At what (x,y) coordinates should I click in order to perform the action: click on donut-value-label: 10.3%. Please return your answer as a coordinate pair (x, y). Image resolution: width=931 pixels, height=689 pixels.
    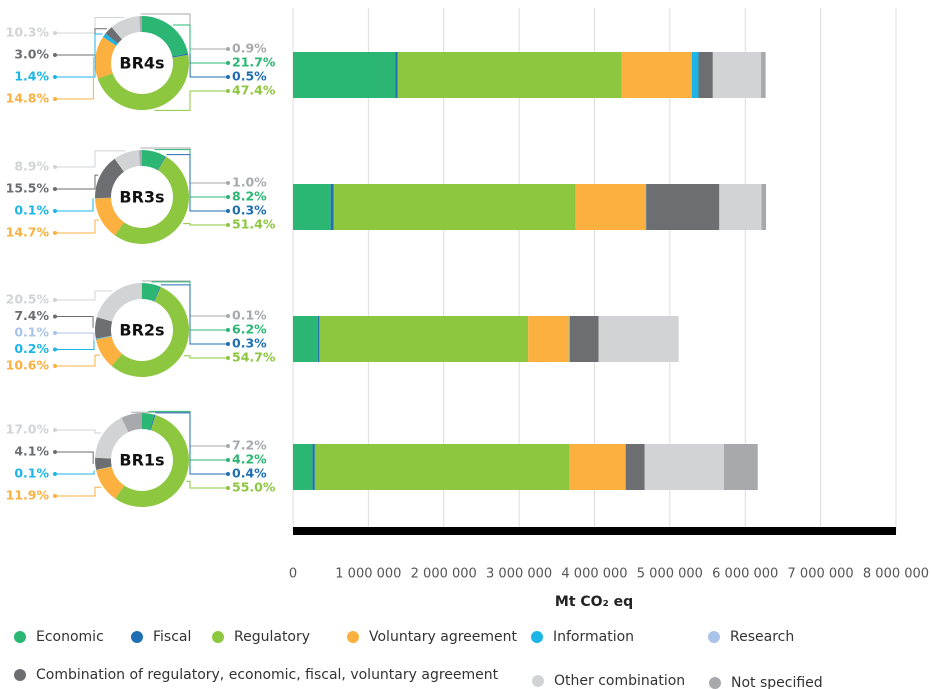
    Looking at the image, I should click on (28, 32).